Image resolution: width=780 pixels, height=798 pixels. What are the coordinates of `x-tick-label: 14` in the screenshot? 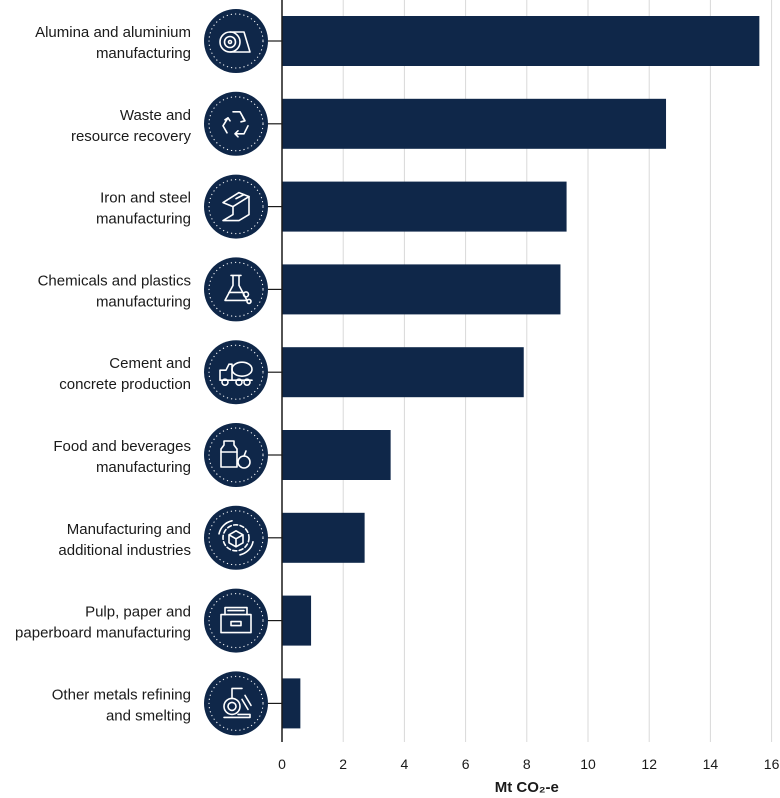 It's located at (711, 764).